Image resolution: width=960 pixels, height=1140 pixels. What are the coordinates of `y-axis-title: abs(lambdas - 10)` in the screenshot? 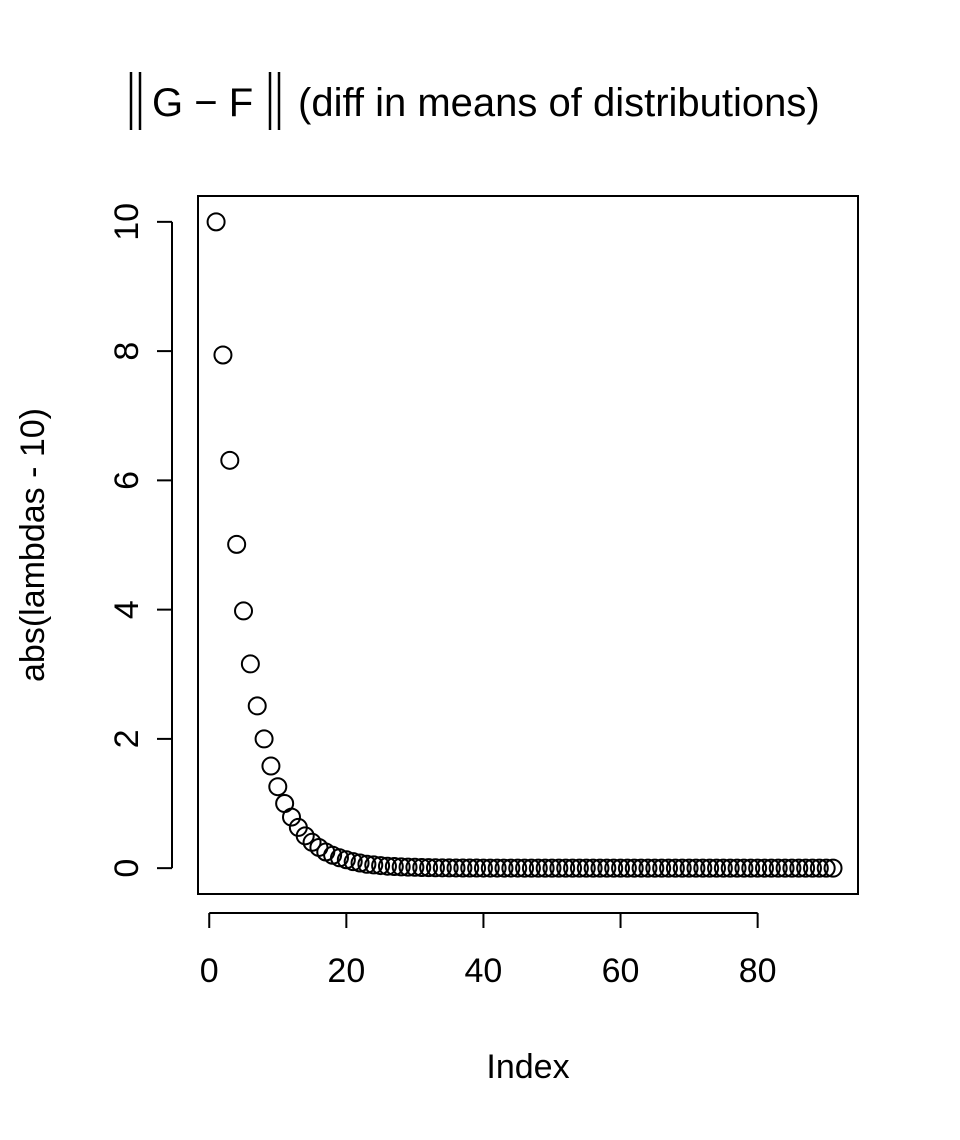 It's located at (33, 545).